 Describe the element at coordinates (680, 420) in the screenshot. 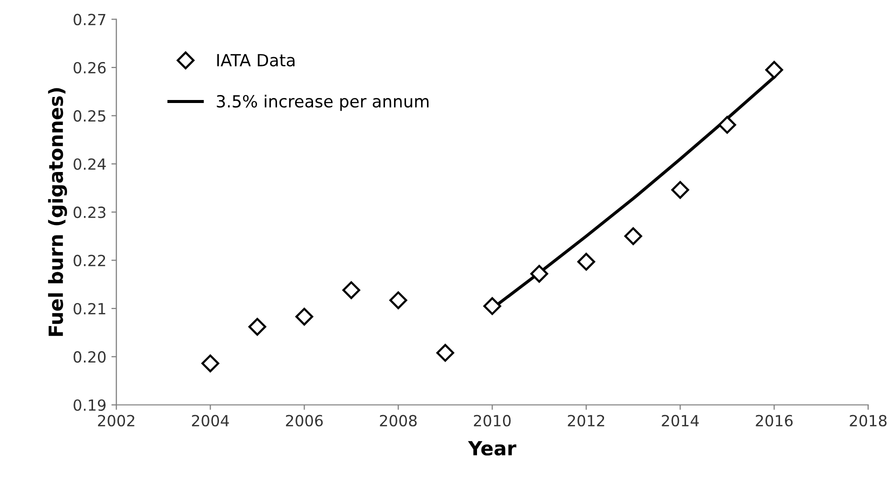

I see `x-tick-label: 2014` at that location.